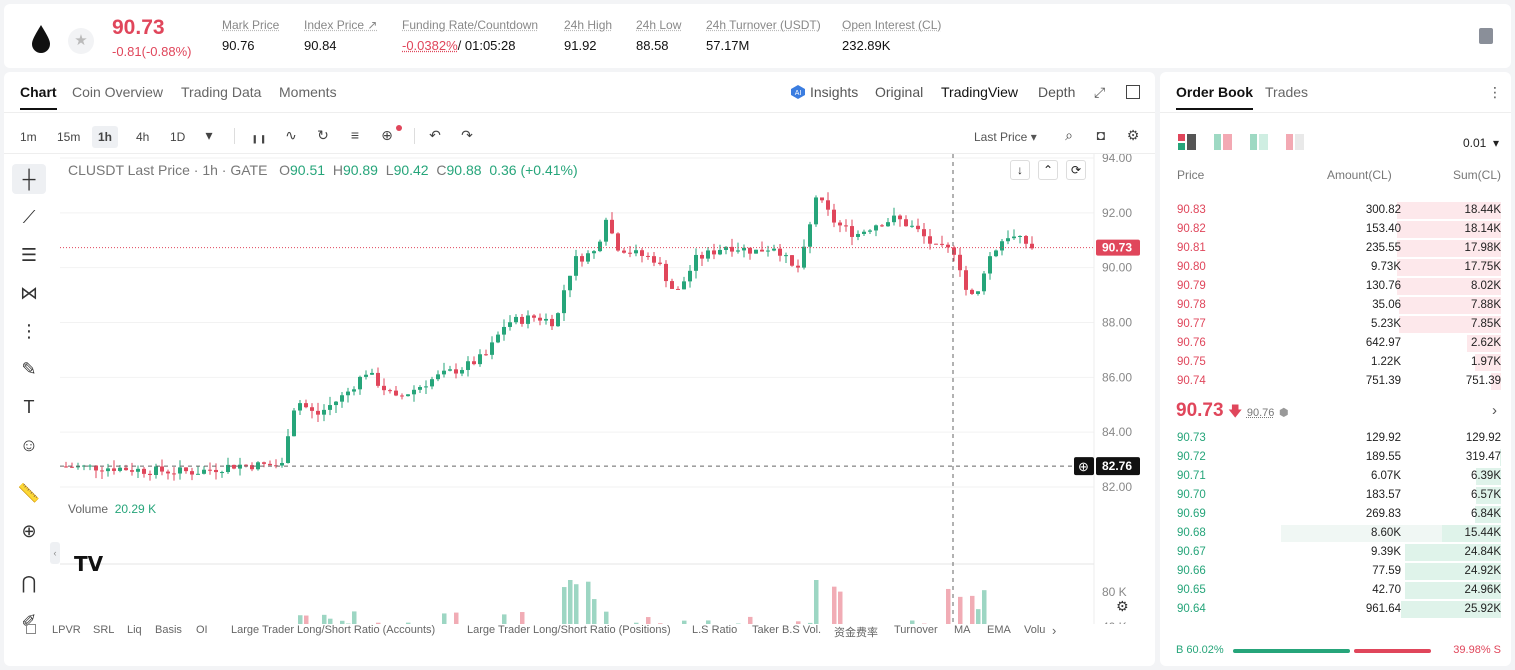  Describe the element at coordinates (29, 331) in the screenshot. I see `fib-tool-icon: ⋮` at that location.